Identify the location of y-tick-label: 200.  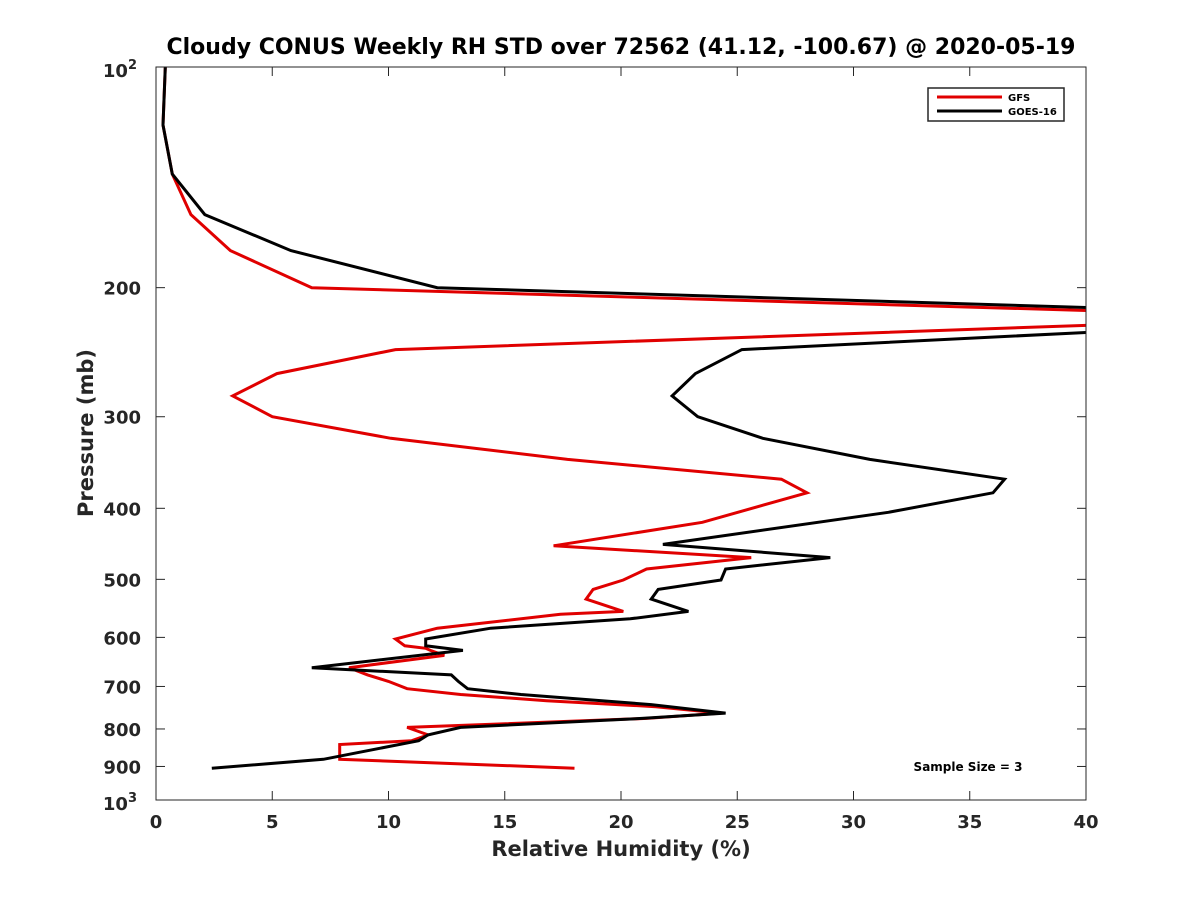
(122, 289).